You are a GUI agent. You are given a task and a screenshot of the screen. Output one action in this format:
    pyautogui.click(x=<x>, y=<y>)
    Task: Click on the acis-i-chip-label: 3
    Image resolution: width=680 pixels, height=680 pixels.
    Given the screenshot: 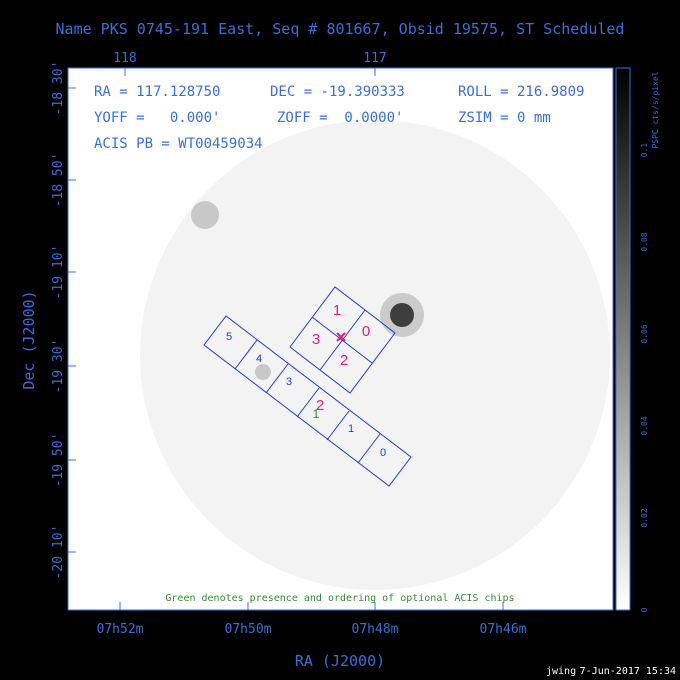 What is the action you would take?
    pyautogui.click(x=316, y=339)
    